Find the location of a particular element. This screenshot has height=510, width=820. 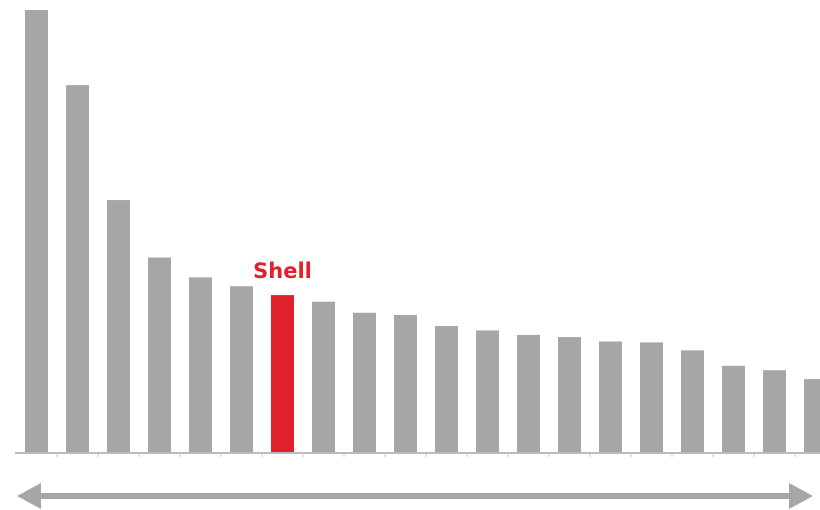

arrow-head-right is located at coordinates (801, 496).